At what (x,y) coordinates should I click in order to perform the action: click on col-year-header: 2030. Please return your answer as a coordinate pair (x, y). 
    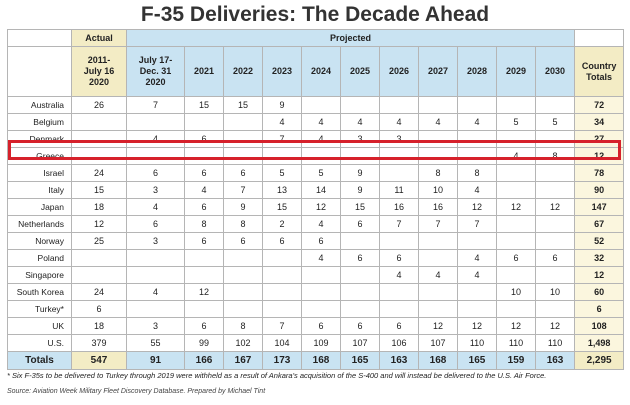
    Looking at the image, I should click on (555, 71).